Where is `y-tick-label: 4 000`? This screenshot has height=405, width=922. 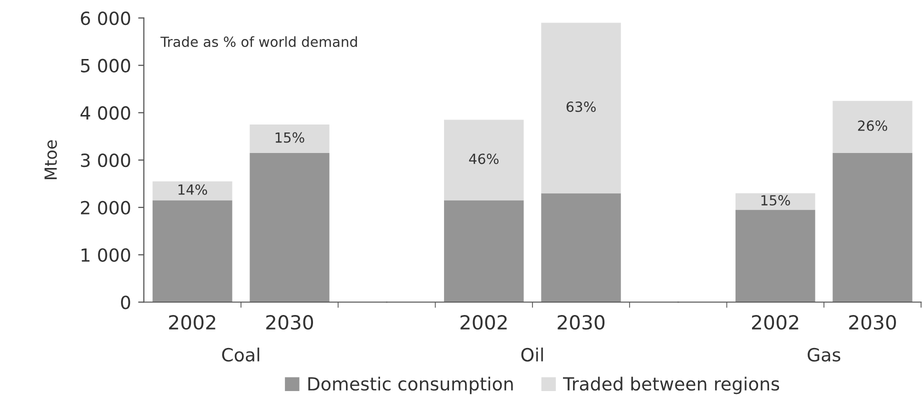
y-tick-label: 4 000 is located at coordinates (105, 113).